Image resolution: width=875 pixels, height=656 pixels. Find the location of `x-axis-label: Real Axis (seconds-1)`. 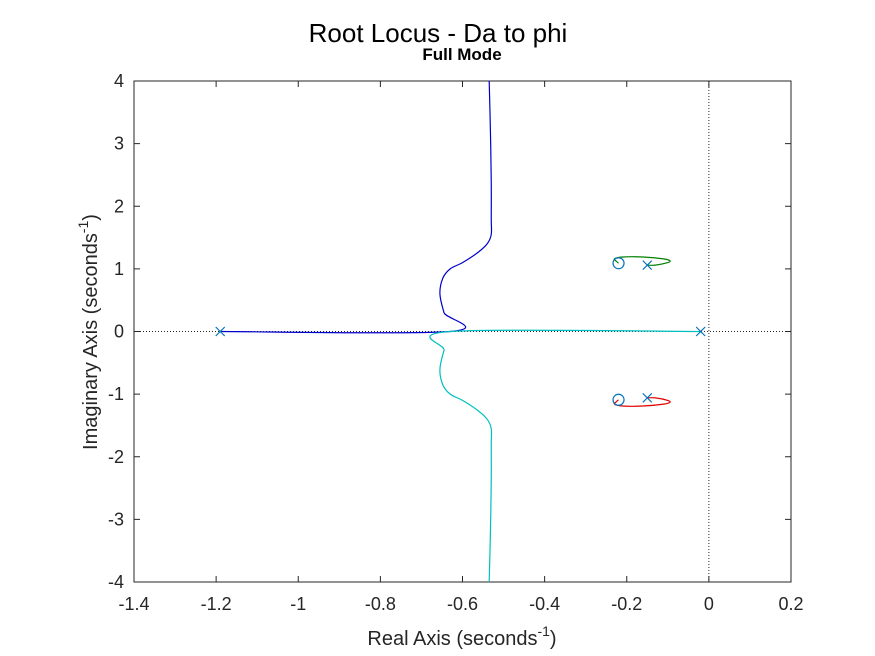

x-axis-label: Real Axis (seconds-1) is located at coordinates (461, 636).